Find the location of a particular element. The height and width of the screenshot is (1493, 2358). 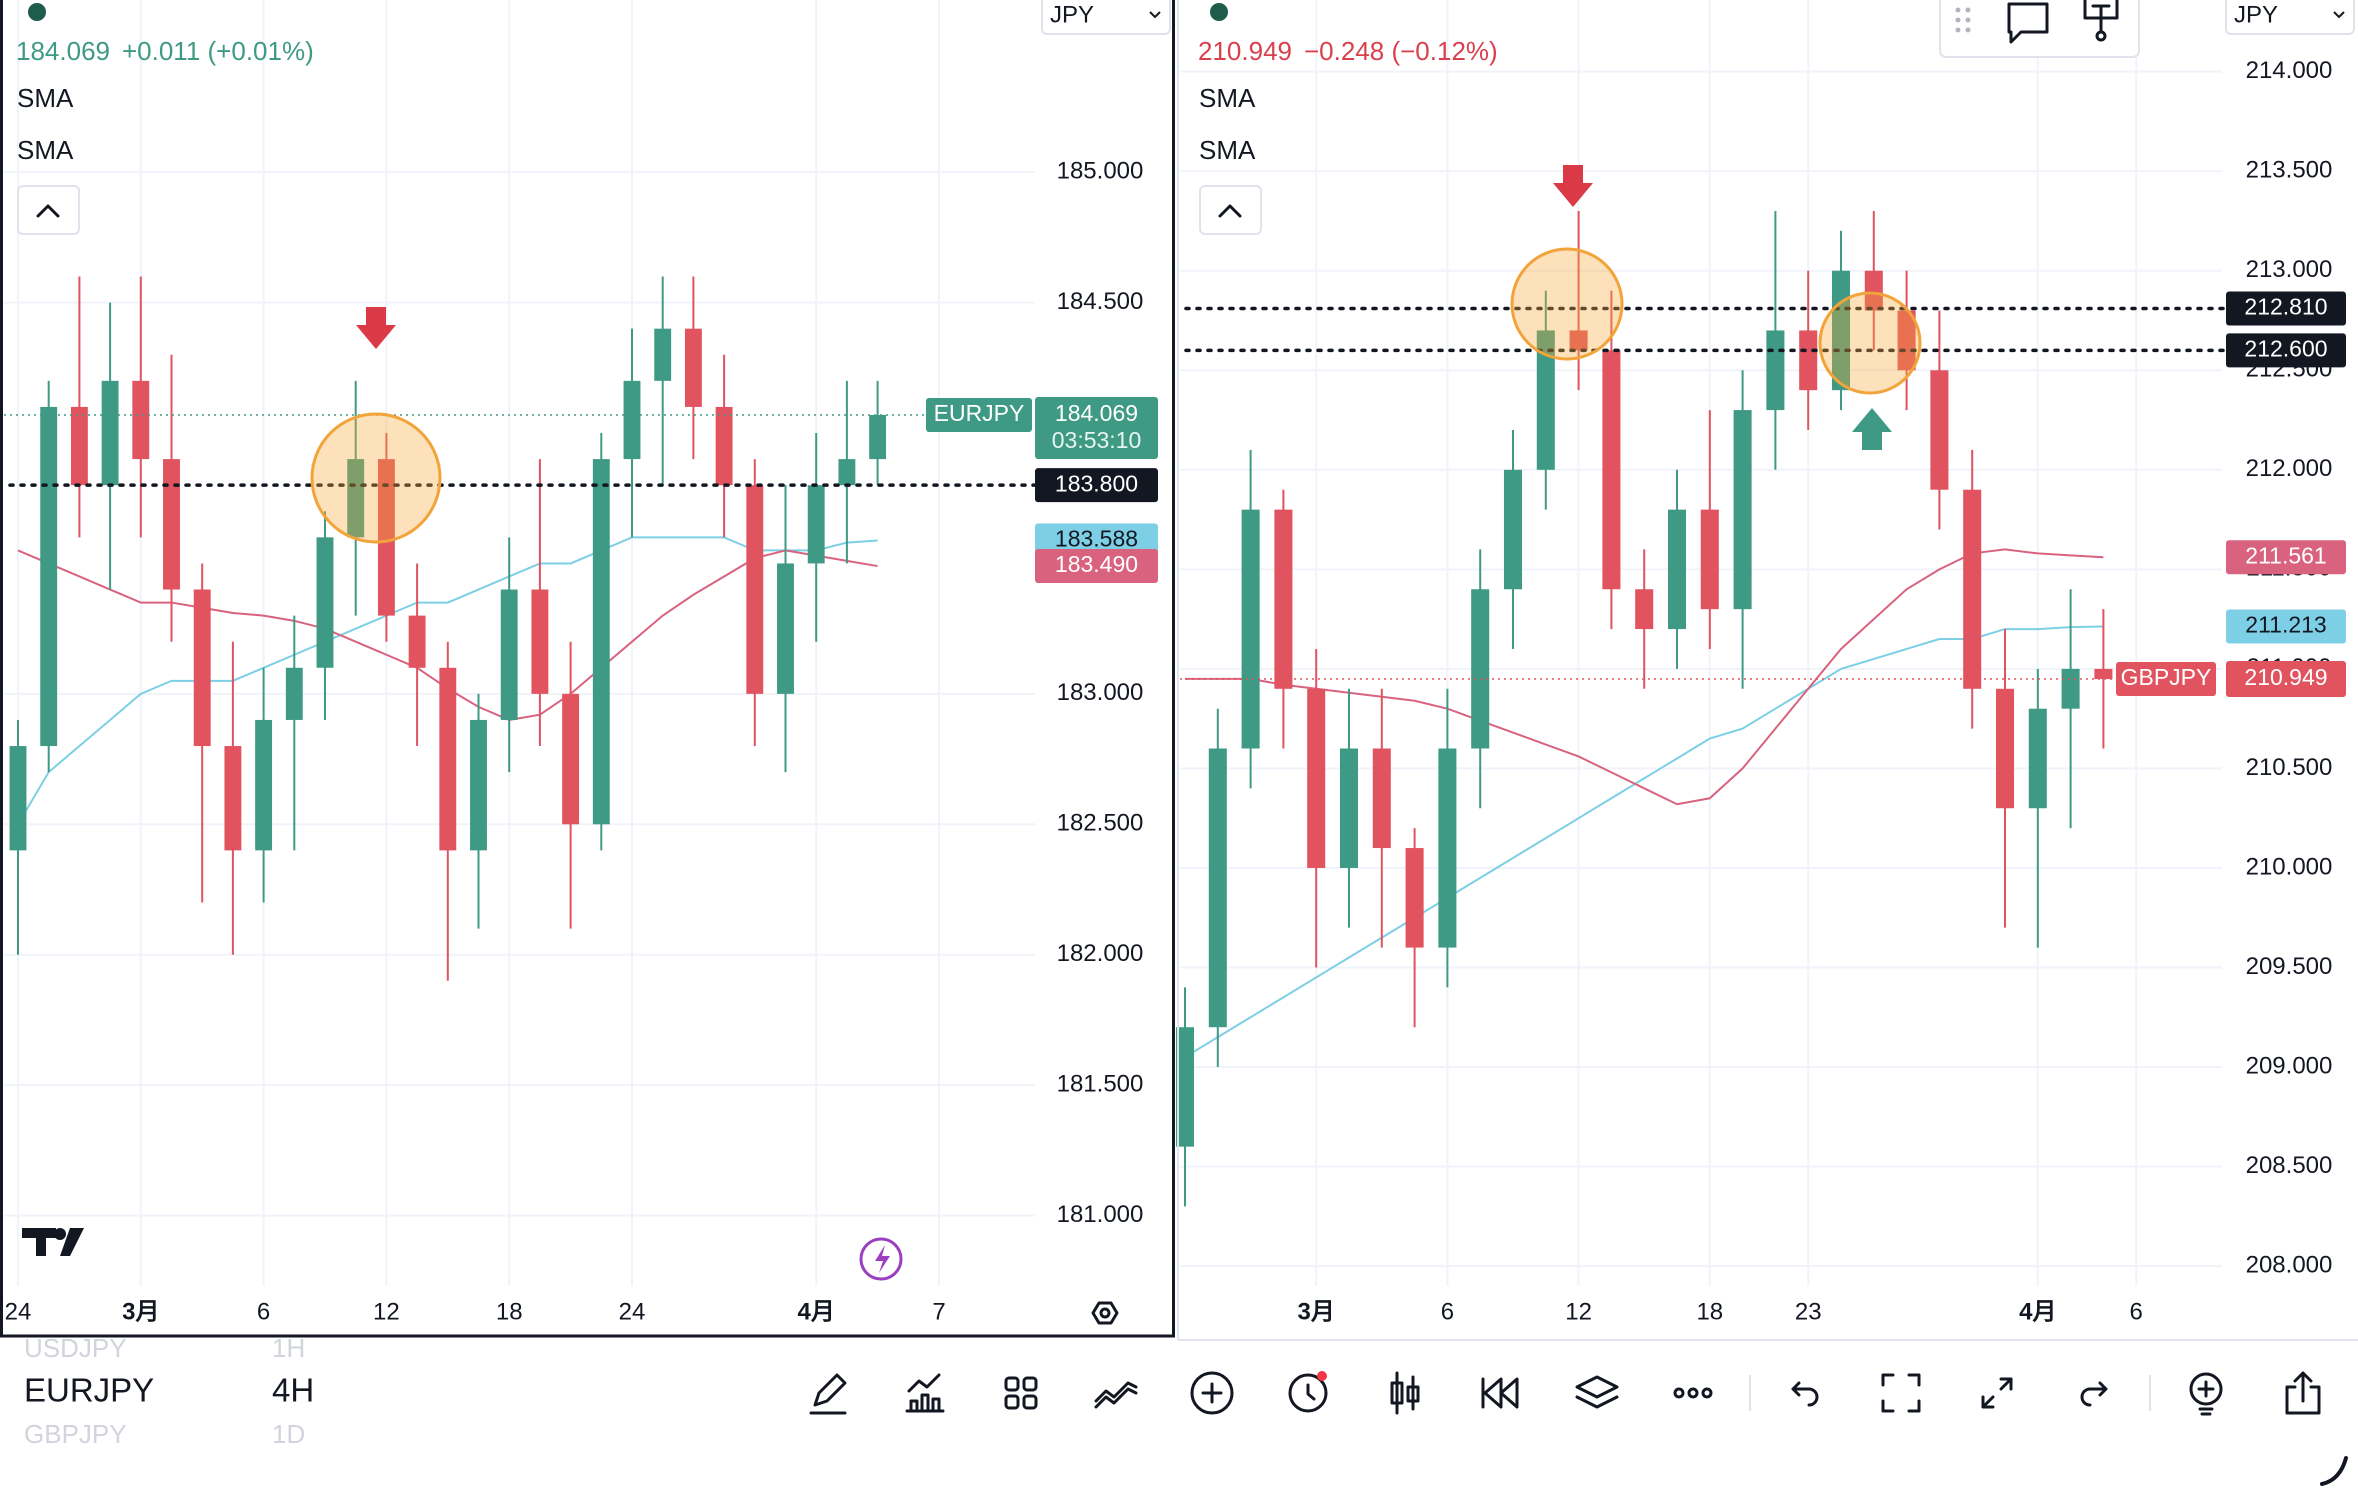

price-tag-label: 184.069 is located at coordinates (1096, 413).